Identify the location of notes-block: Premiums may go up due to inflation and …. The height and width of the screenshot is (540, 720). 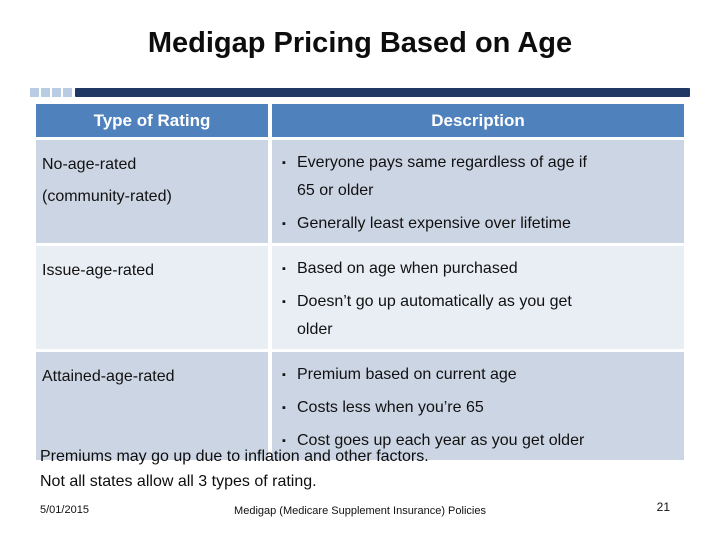
(234, 469).